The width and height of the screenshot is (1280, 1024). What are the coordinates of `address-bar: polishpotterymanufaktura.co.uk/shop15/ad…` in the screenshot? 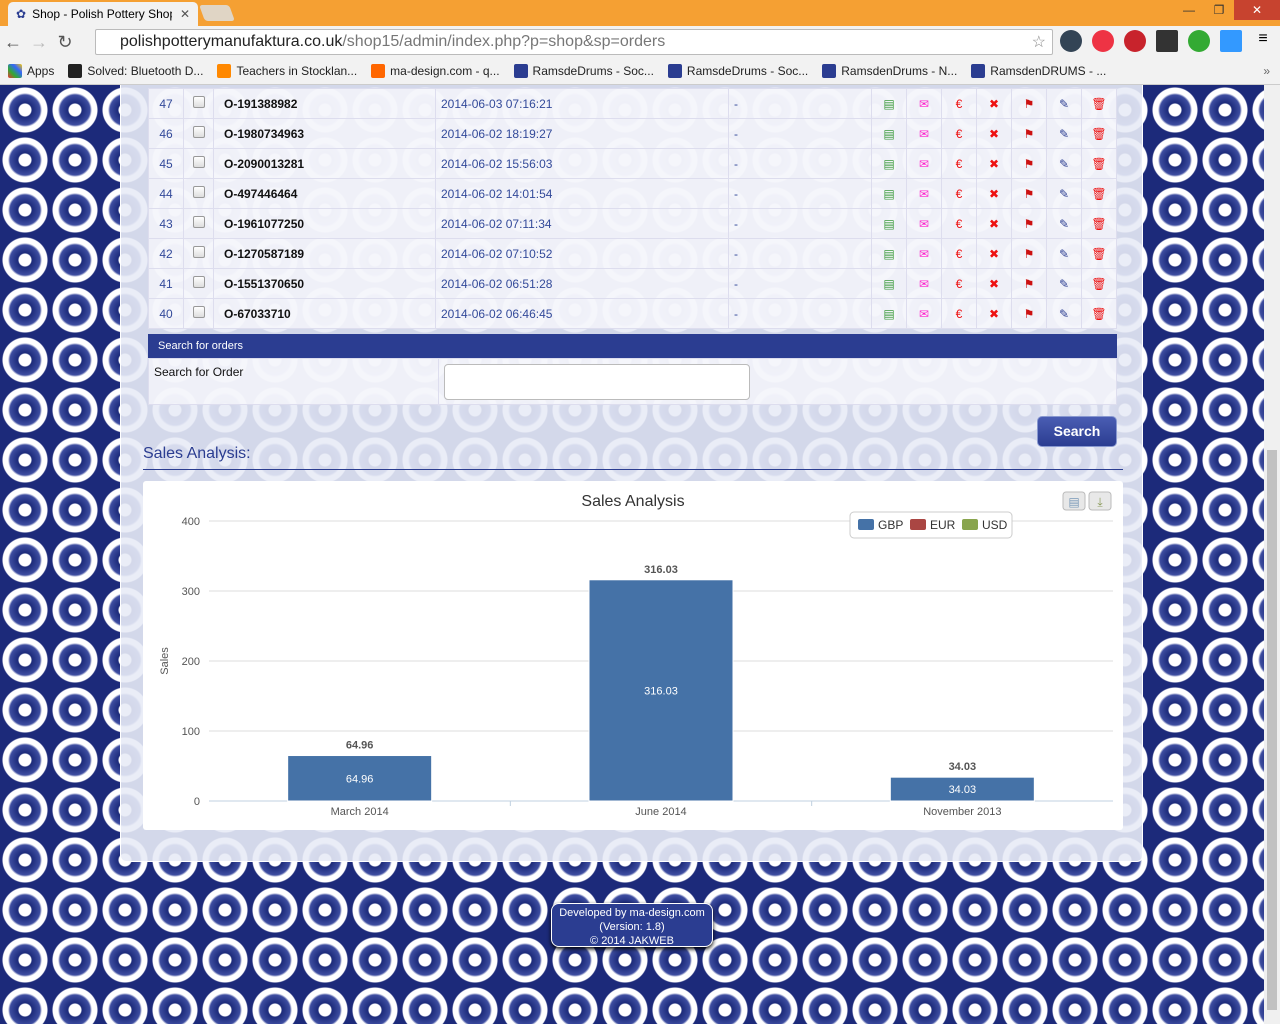 It's located at (574, 42).